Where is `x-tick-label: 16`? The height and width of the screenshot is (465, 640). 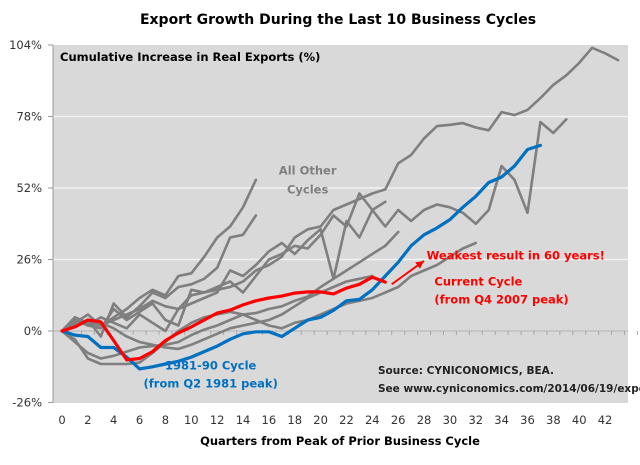
x-tick-label: 16 is located at coordinates (269, 420).